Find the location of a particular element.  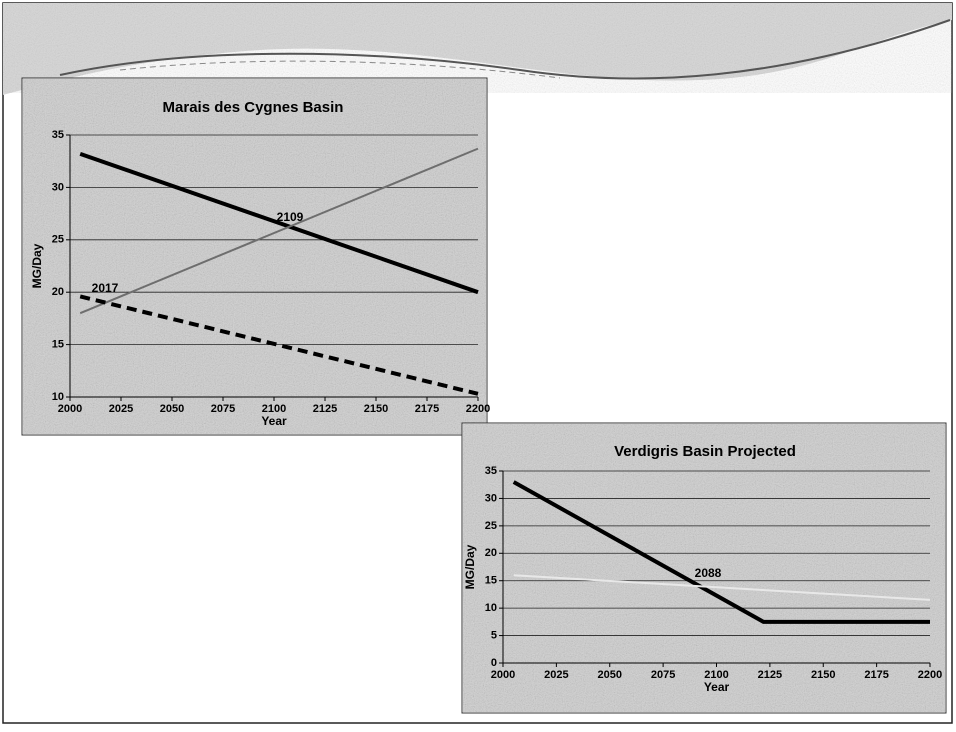

annotation: 2109 is located at coordinates (290, 217).